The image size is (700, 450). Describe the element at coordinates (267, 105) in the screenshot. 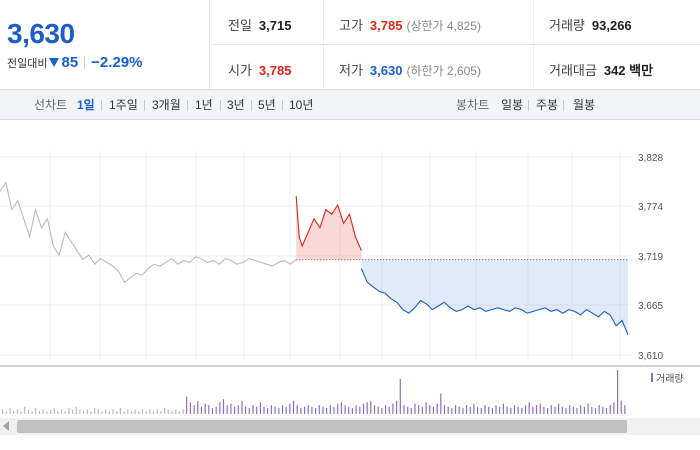

I see `tab-5-years: 5년` at that location.